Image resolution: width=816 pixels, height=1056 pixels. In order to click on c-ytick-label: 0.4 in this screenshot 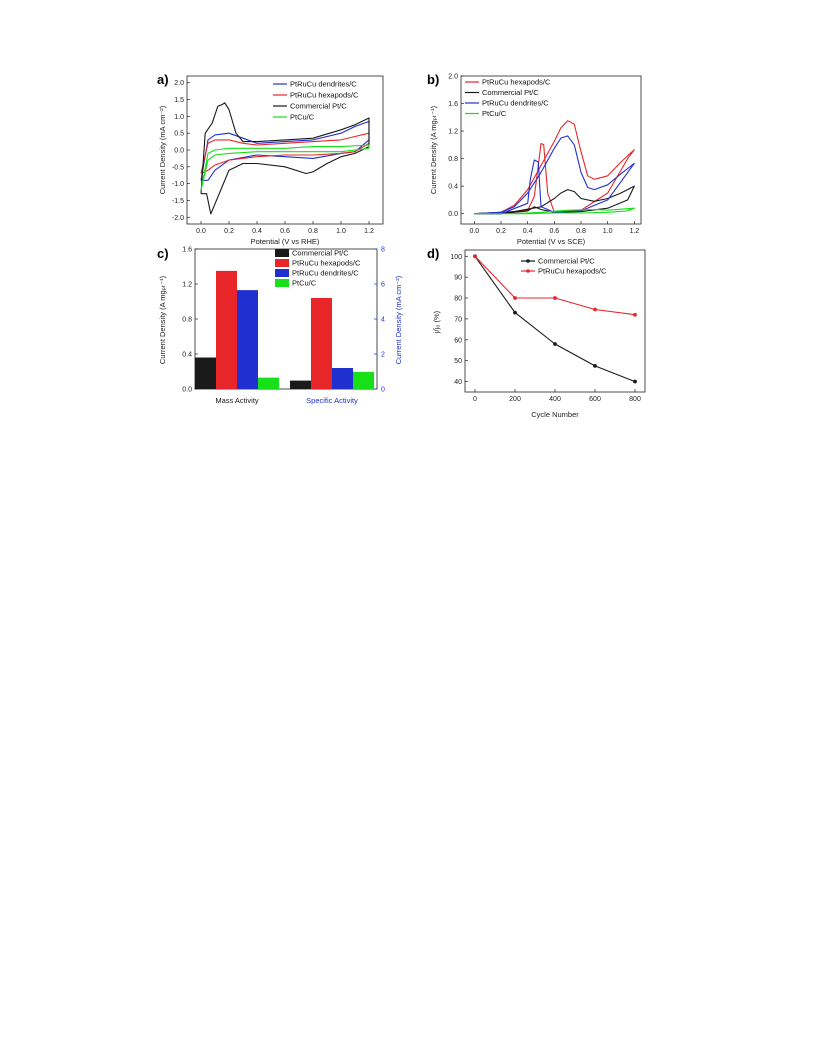, I will do `click(187, 355)`.